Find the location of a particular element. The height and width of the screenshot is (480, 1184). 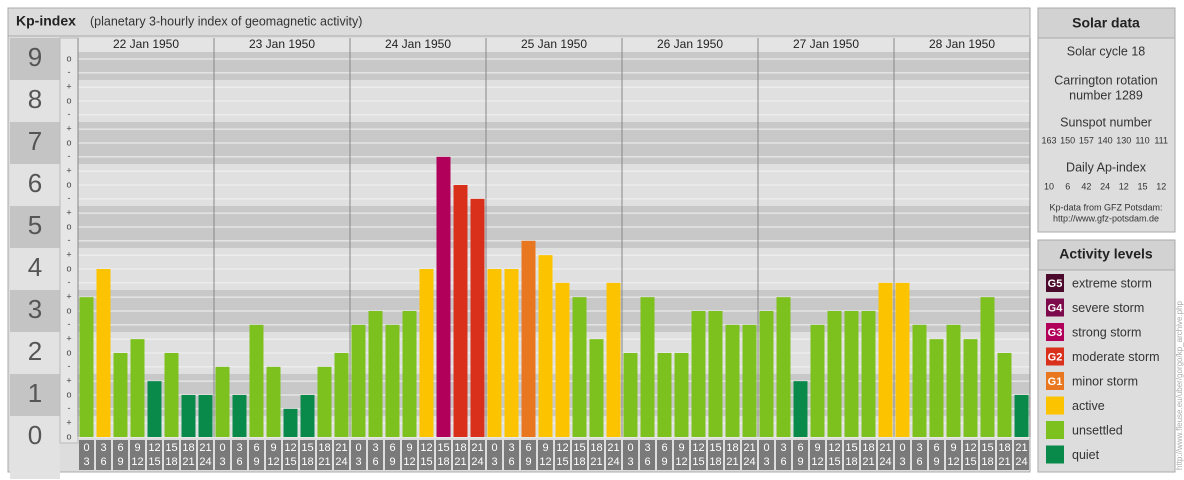

legend-label: active is located at coordinates (1088, 406).